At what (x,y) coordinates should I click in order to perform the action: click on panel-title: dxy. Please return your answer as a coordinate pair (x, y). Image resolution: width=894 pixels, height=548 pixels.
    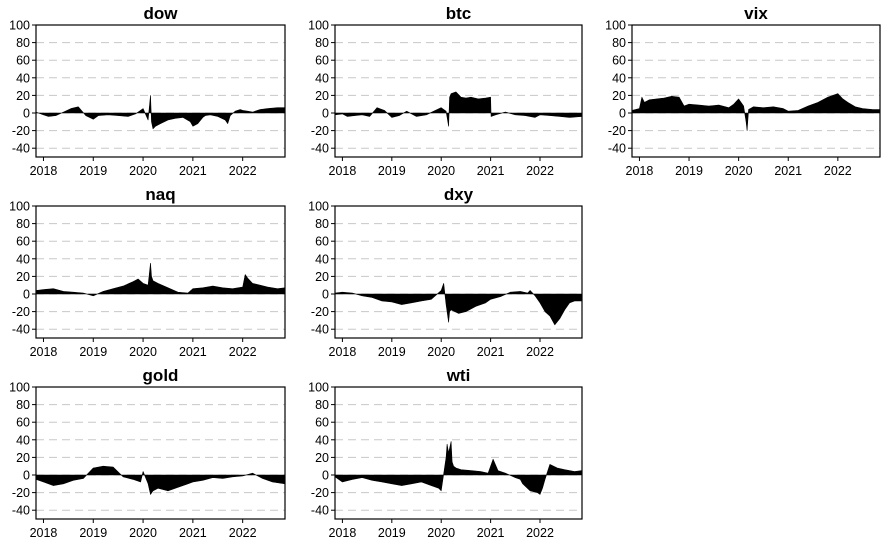
    Looking at the image, I should click on (459, 194).